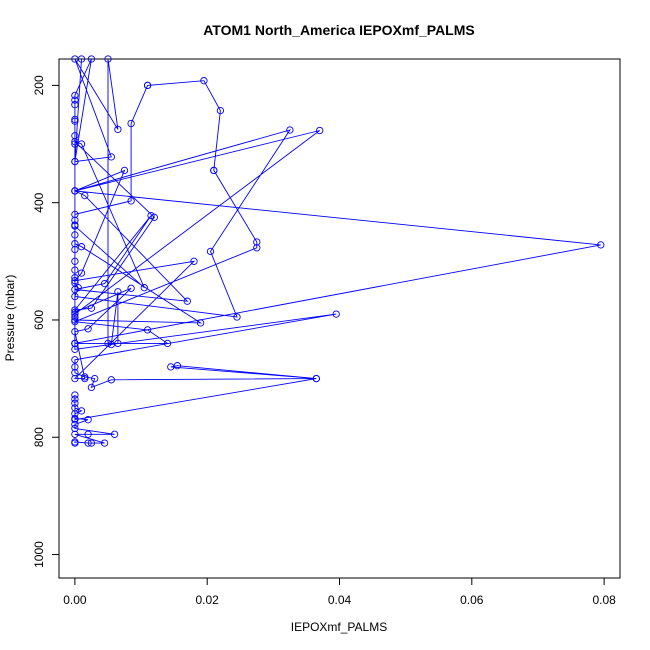 This screenshot has width=650, height=650. Describe the element at coordinates (39, 85) in the screenshot. I see `y-tick-label: 200` at that location.